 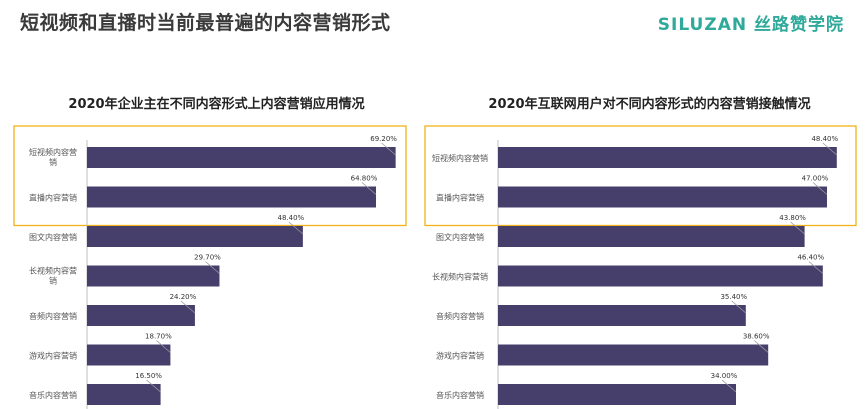 What do you see at coordinates (810, 258) in the screenshot?
I see `value-label: 46.40%` at bounding box center [810, 258].